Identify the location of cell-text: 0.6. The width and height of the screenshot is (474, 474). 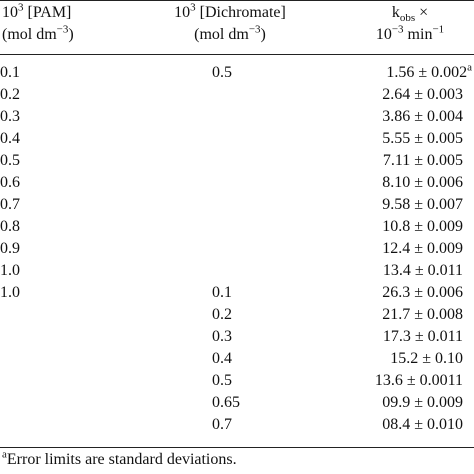
(10, 182).